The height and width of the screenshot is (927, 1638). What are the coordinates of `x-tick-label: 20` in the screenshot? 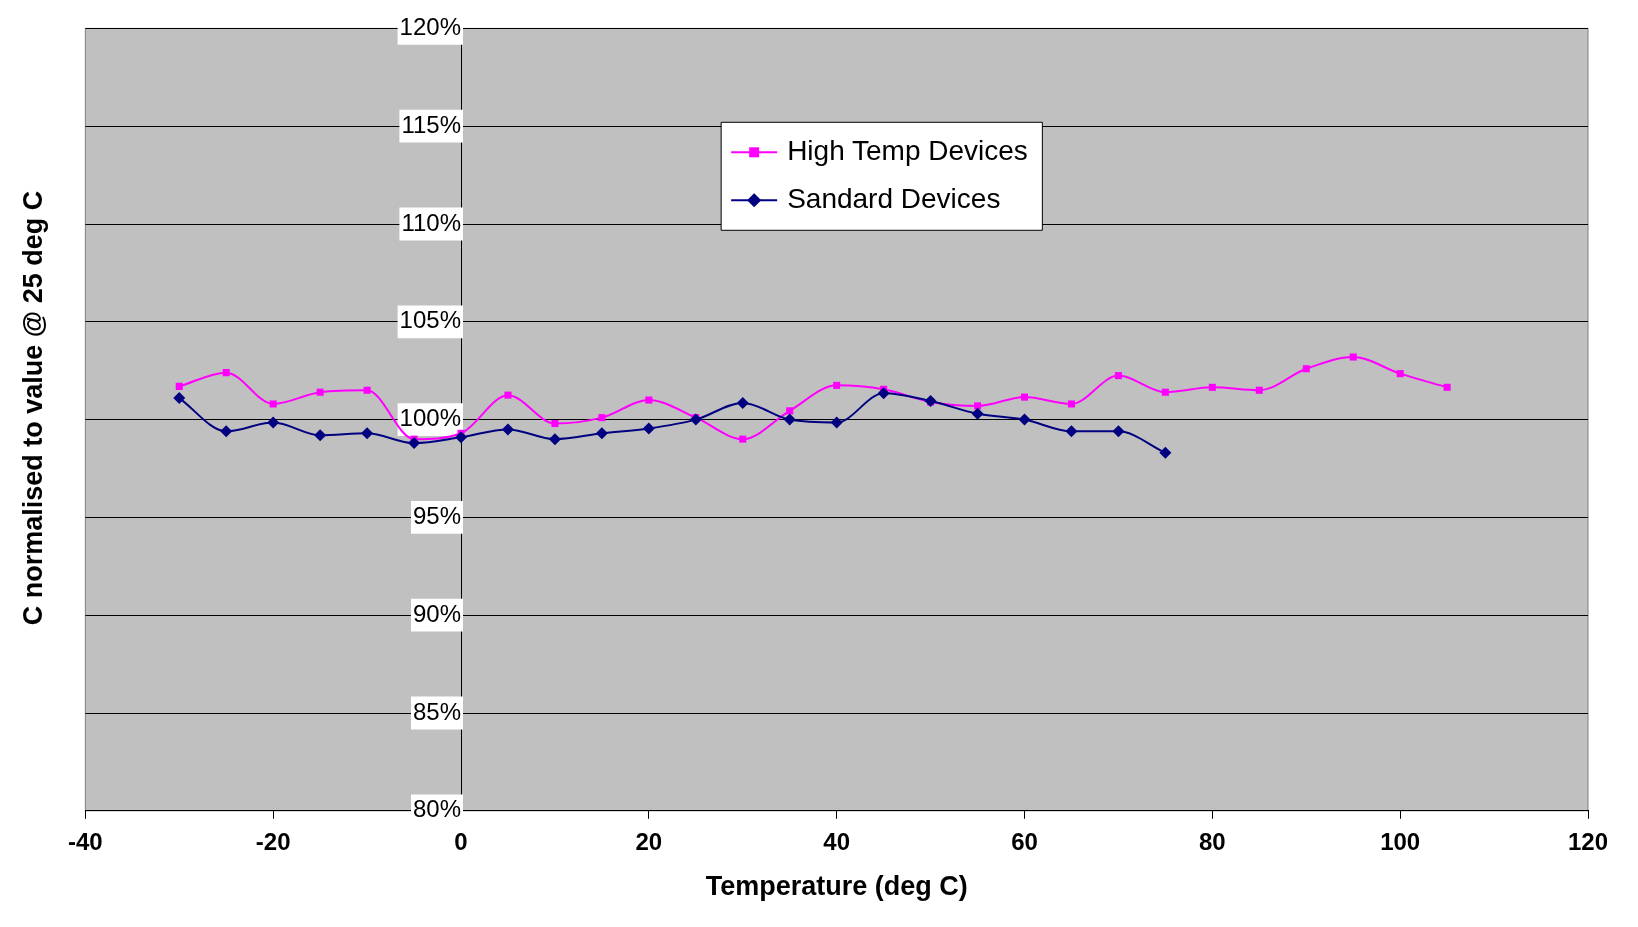 It's located at (649, 841).